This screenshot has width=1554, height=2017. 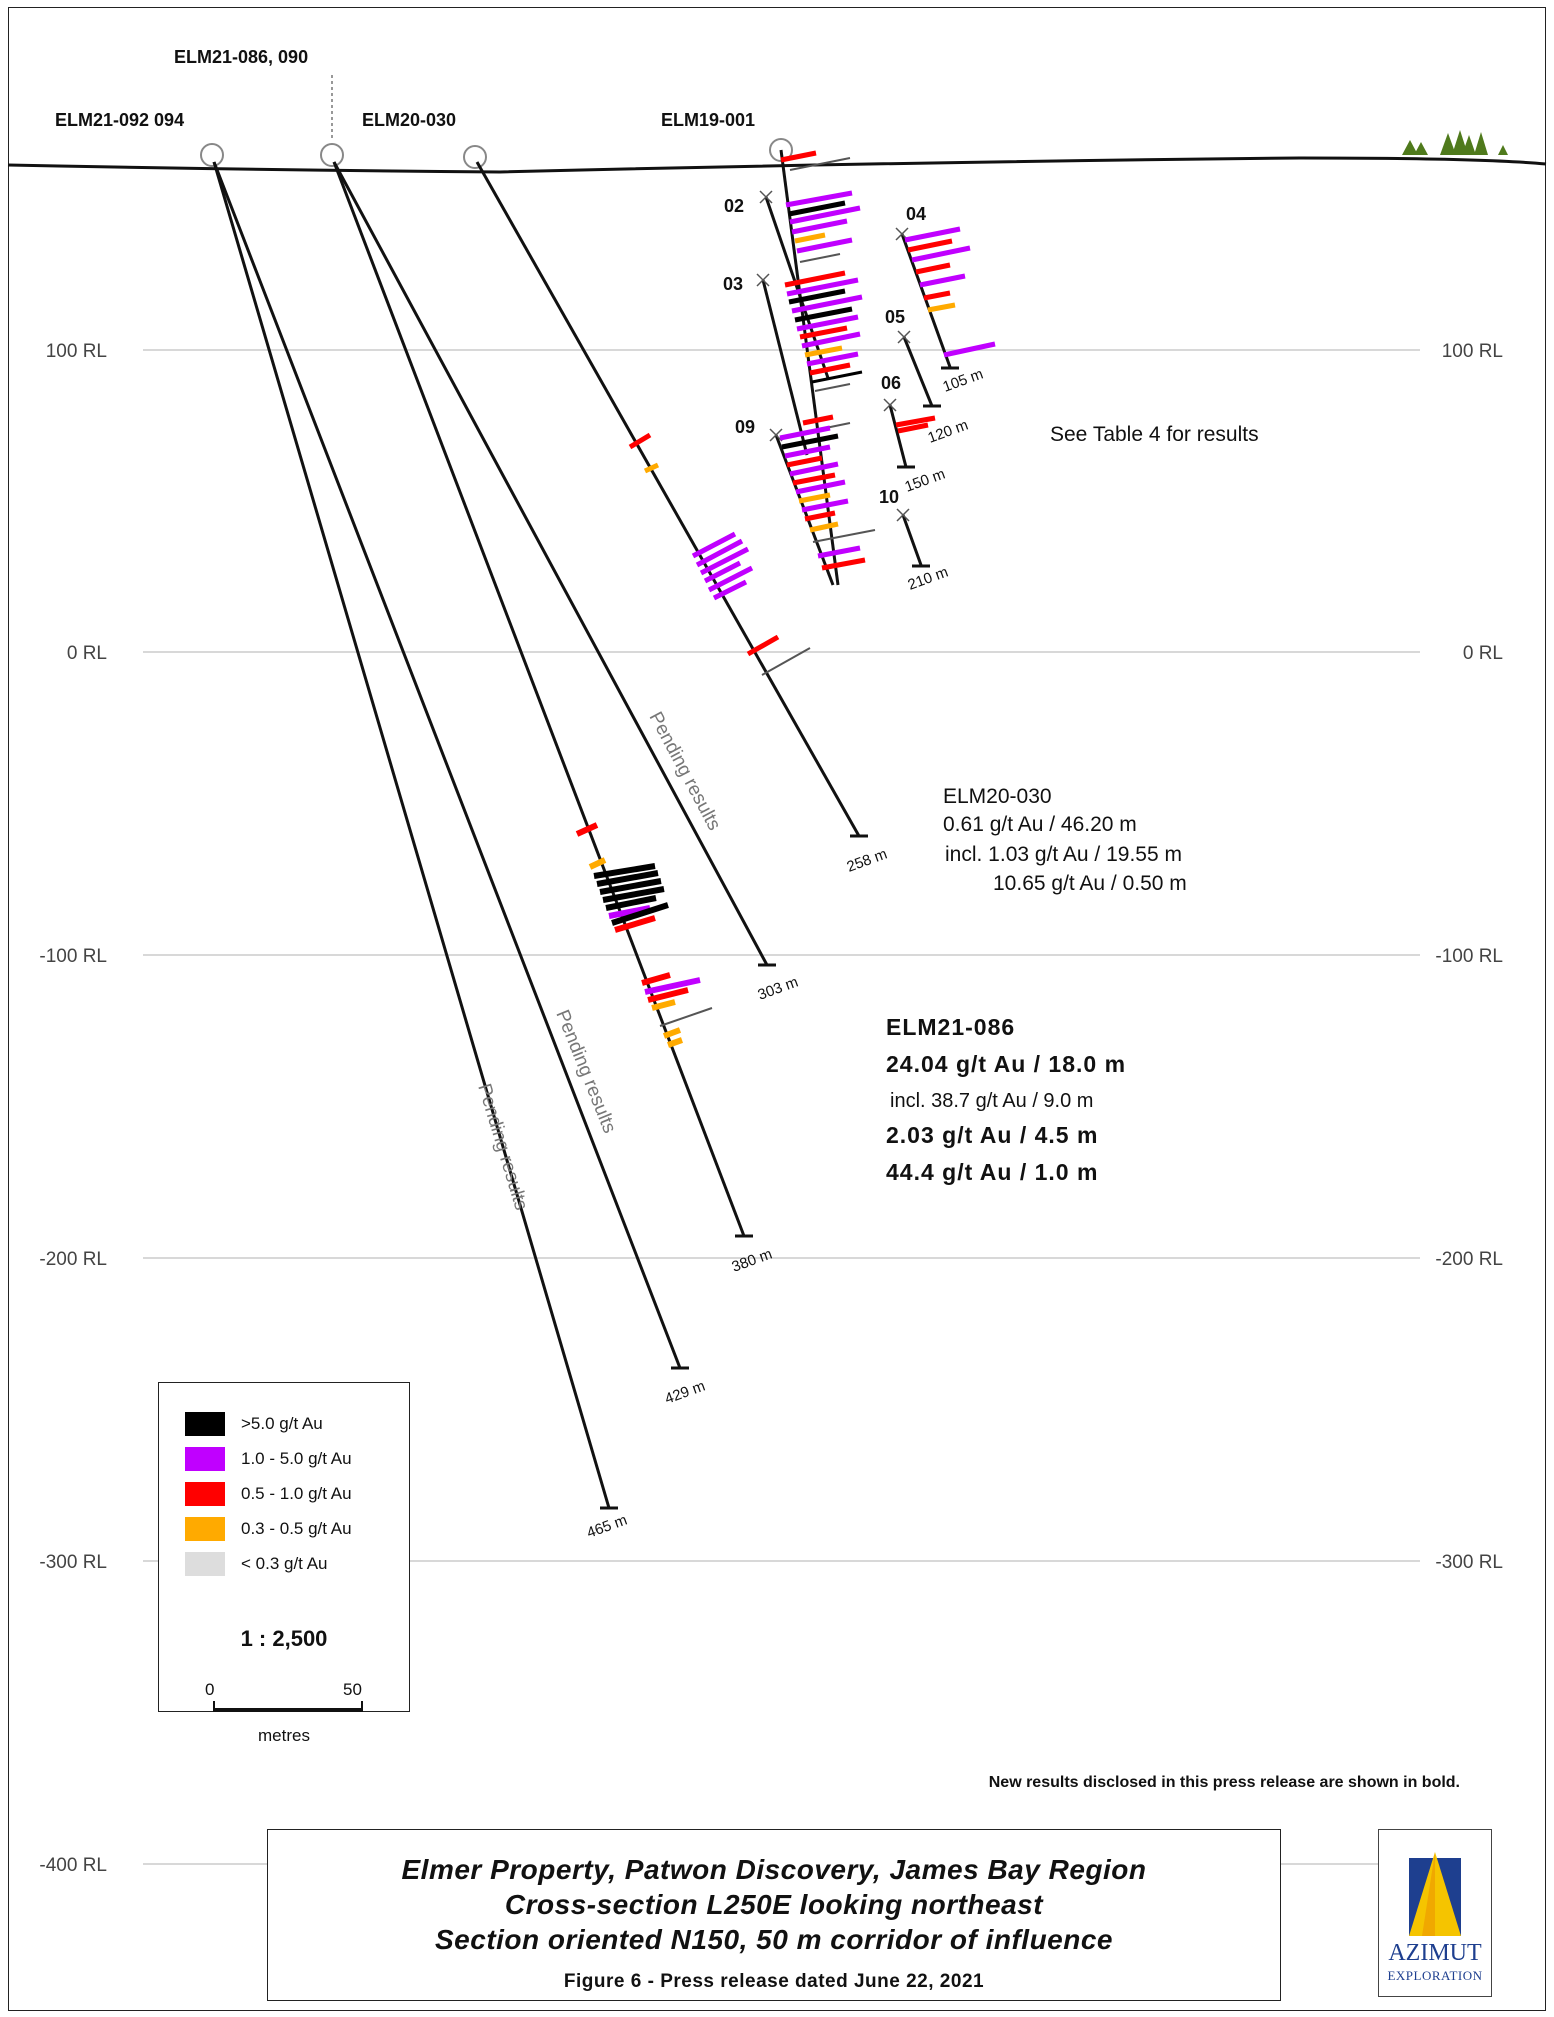 What do you see at coordinates (1040, 824) in the screenshot?
I see `result-line: 0.61 g/t Au / 46.20 m` at bounding box center [1040, 824].